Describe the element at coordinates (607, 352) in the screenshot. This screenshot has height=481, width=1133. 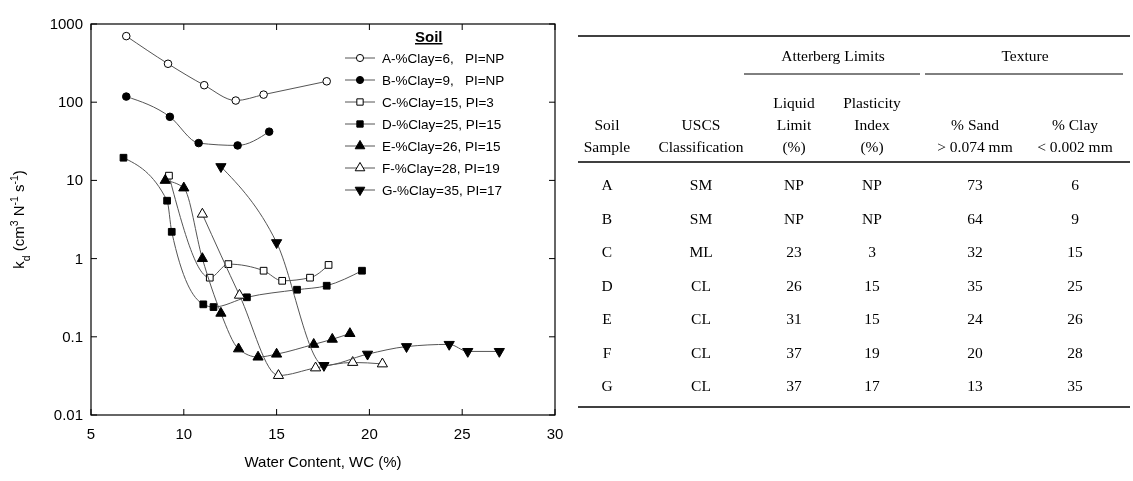
I see `text: F` at that location.